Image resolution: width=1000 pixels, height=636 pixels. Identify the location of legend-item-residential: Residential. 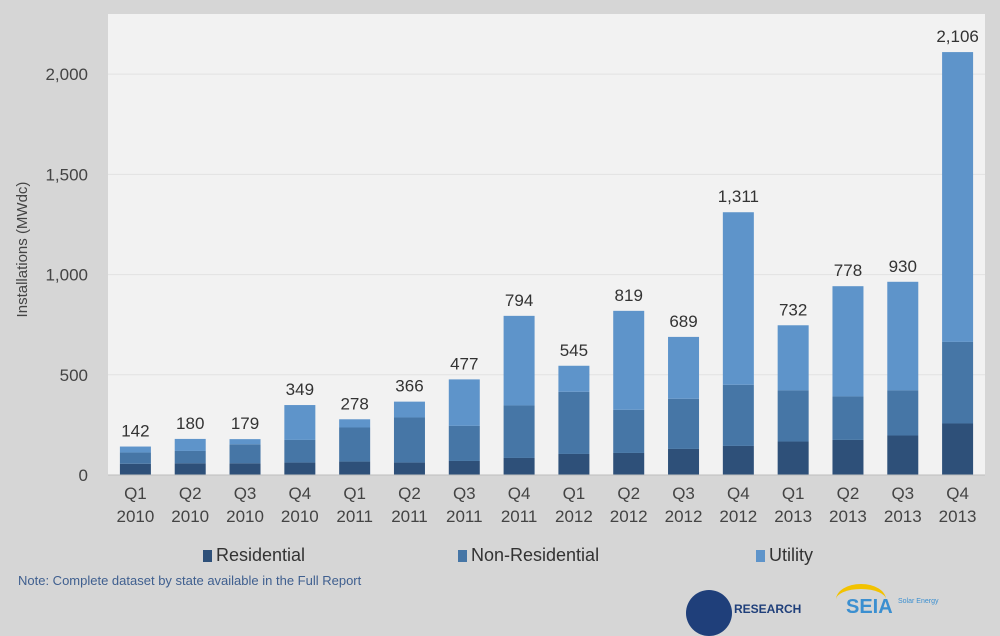
(254, 555).